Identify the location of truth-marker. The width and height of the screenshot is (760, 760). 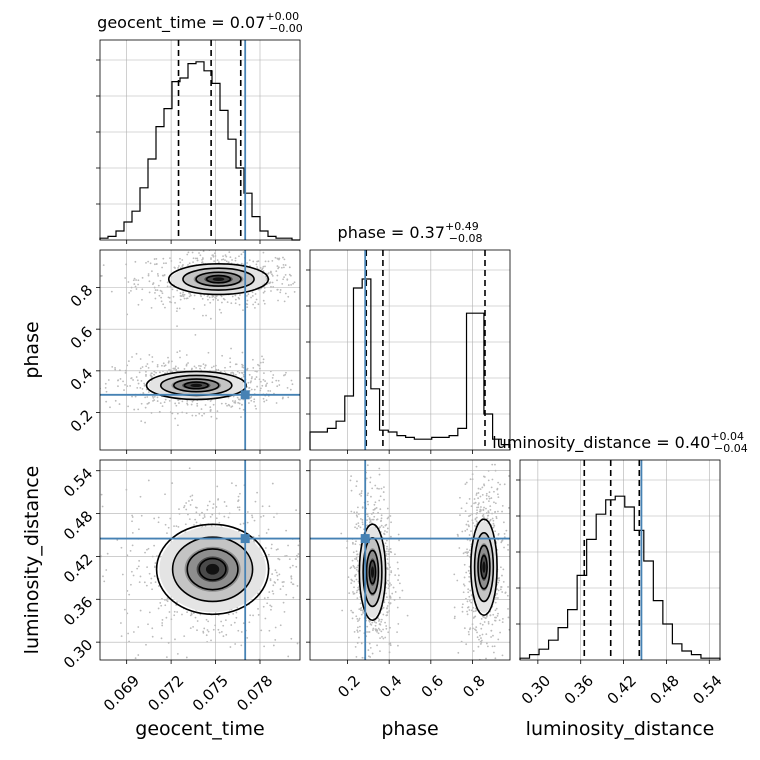
(245, 539).